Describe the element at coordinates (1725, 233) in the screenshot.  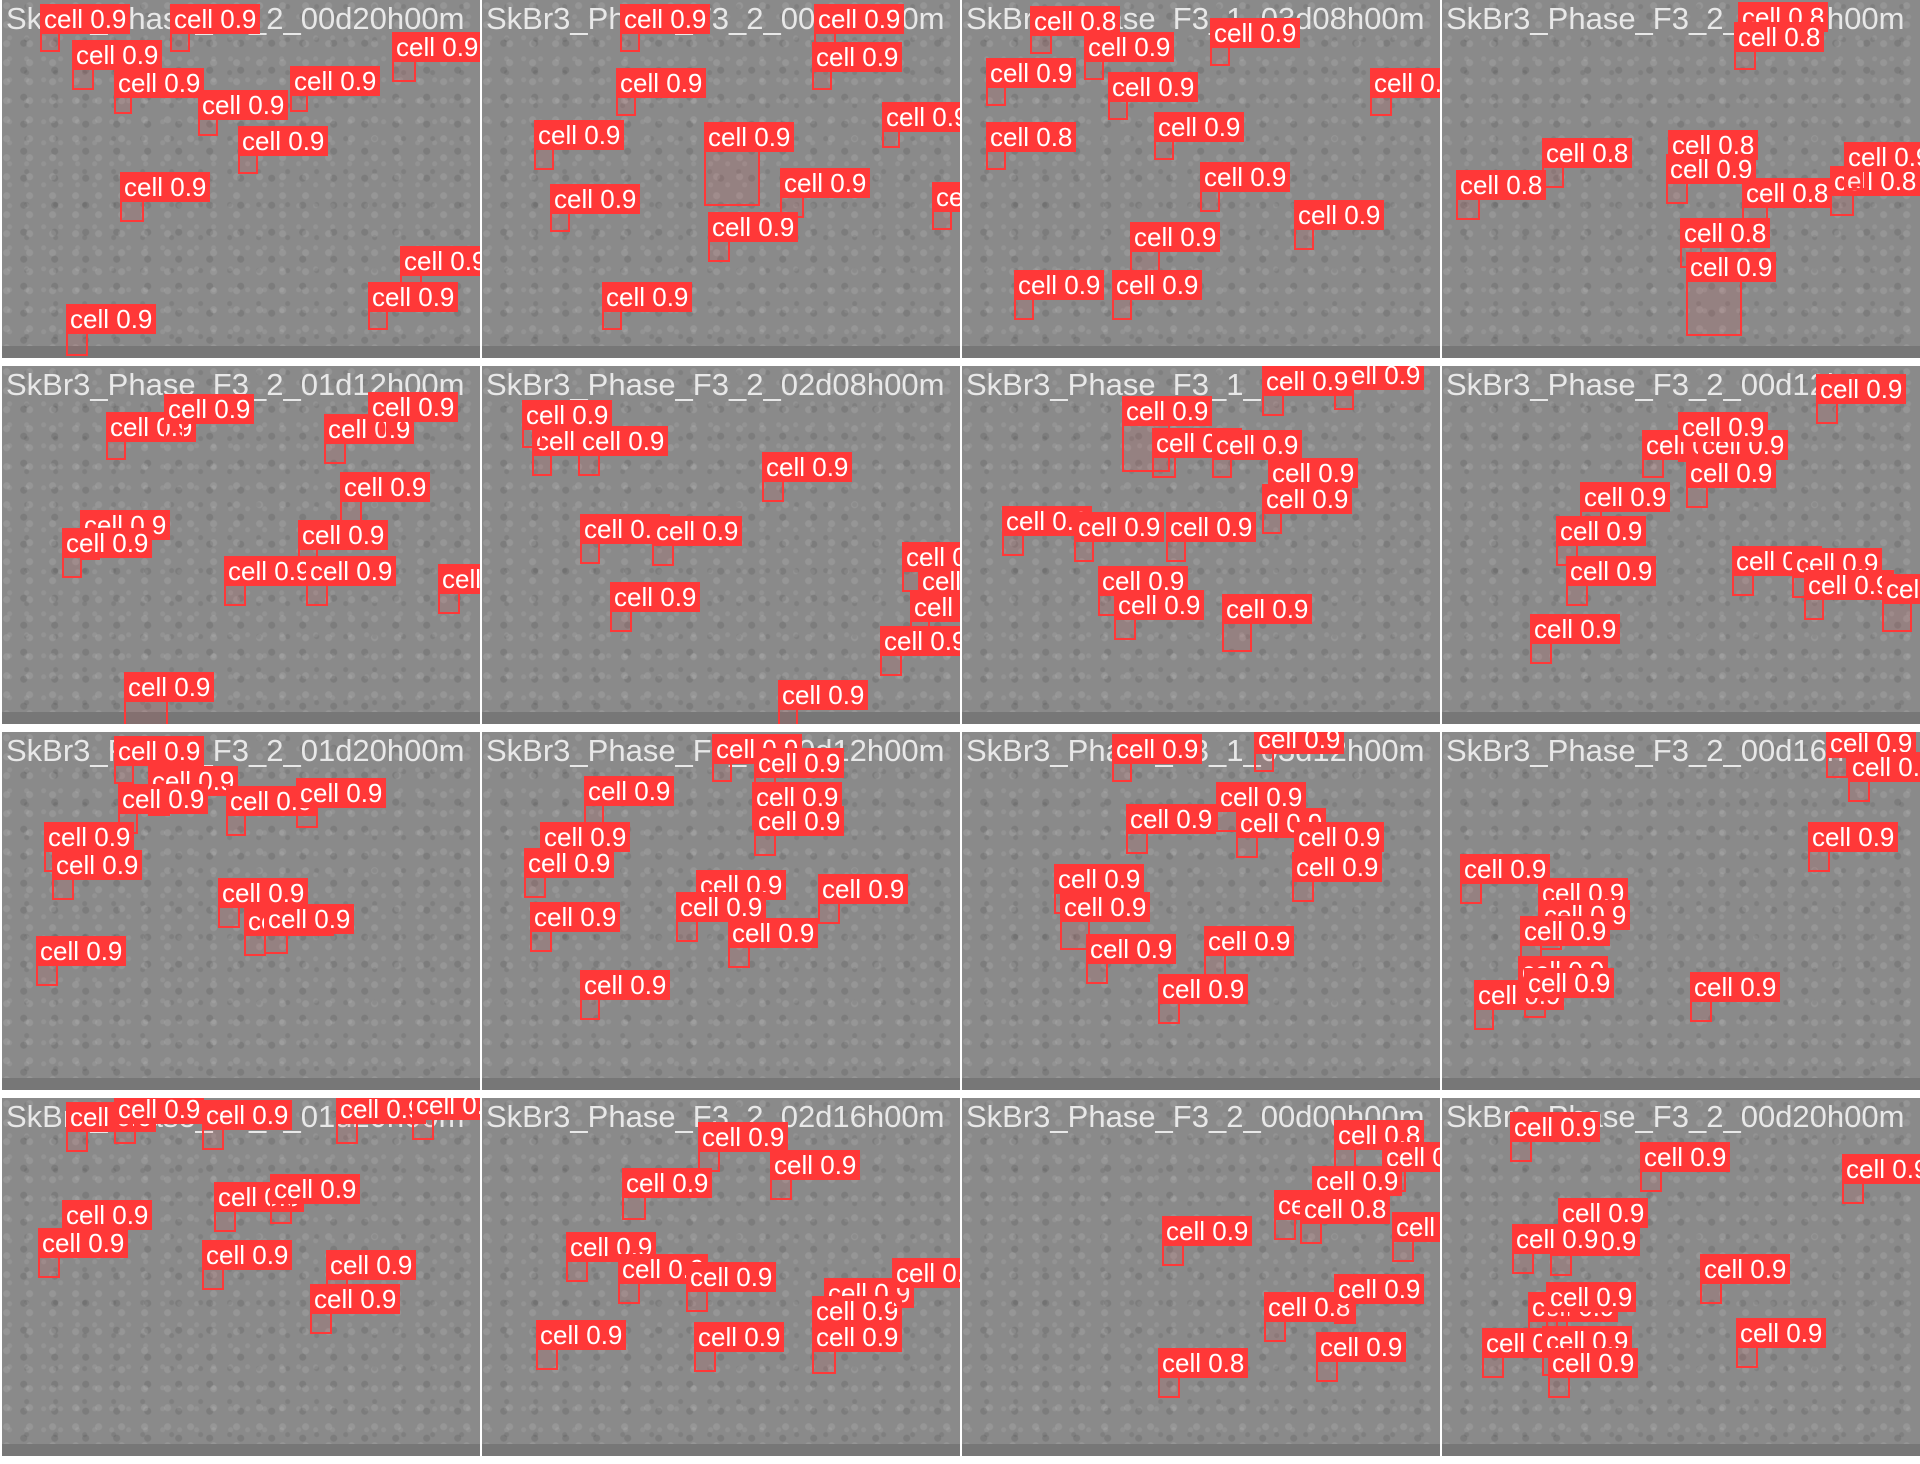
I see `detection-label: cell 0.8` at that location.